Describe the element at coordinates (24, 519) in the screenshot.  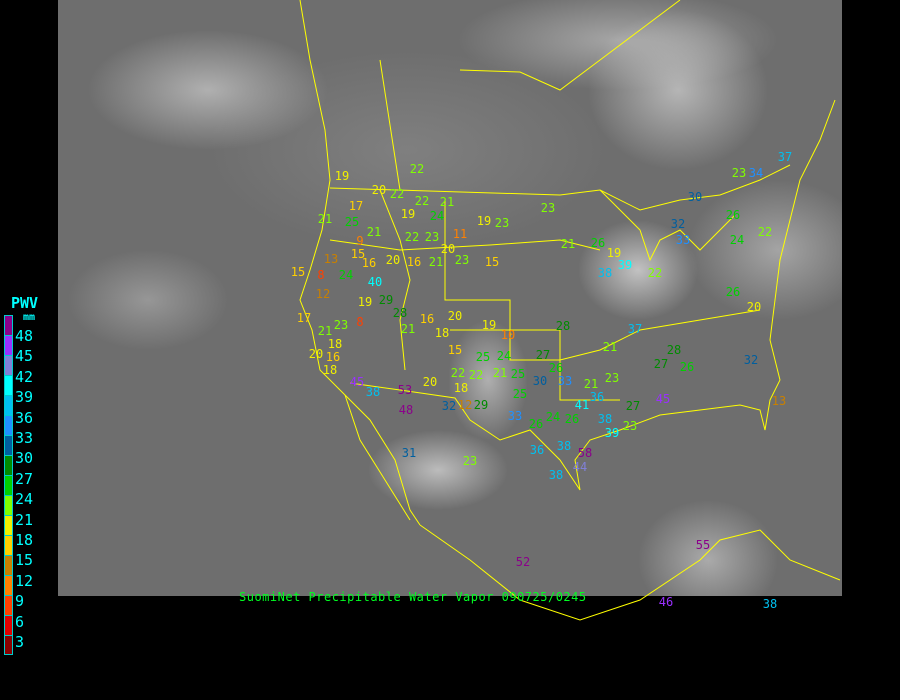
I see `legend-tick-label: 21` at that location.